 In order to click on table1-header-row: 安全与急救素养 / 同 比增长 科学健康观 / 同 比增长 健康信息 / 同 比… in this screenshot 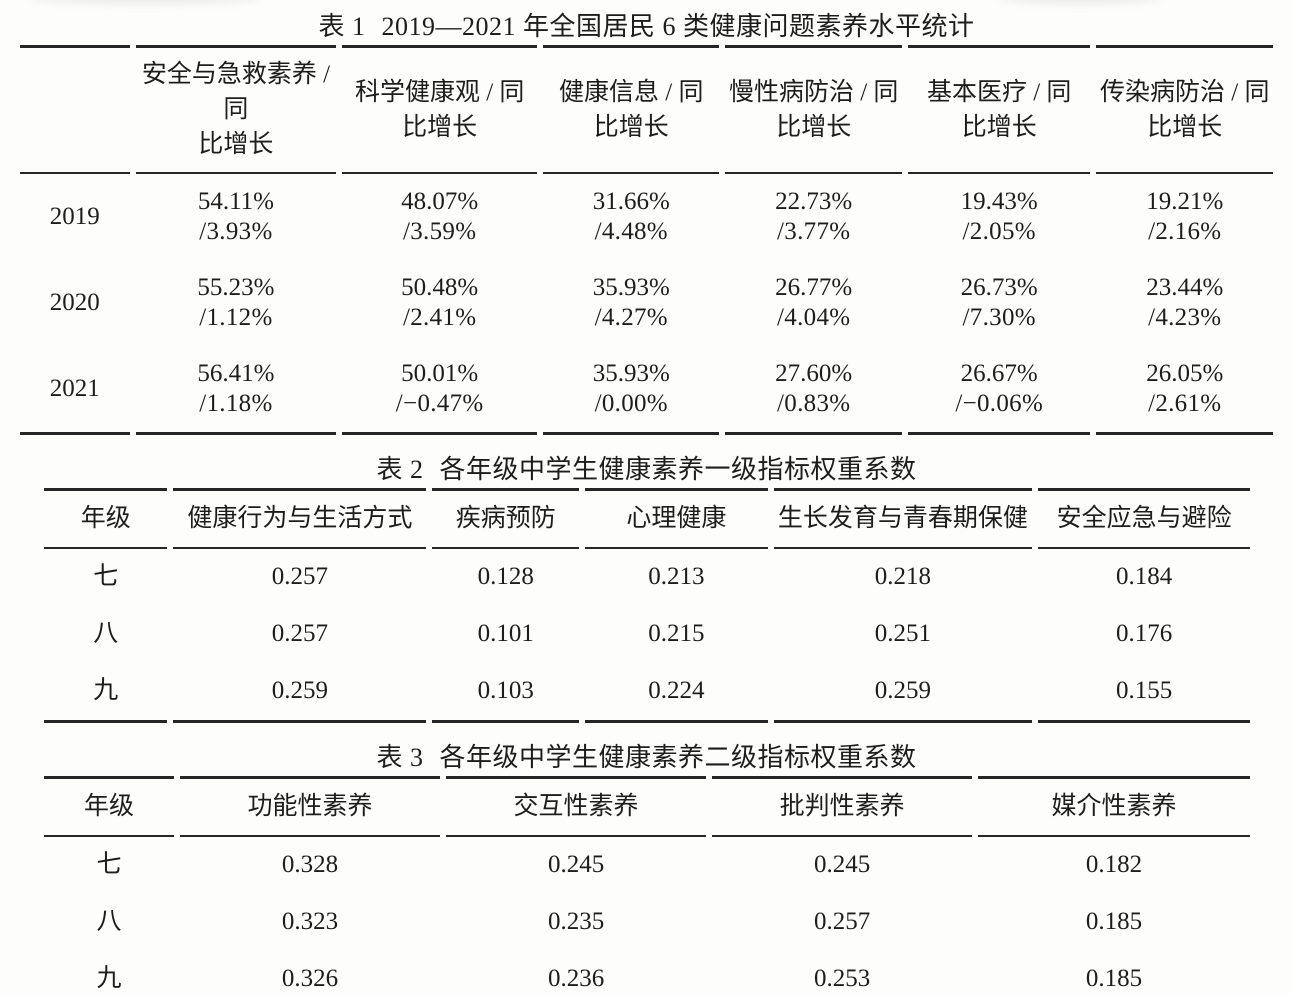, I will do `click(646, 109)`.